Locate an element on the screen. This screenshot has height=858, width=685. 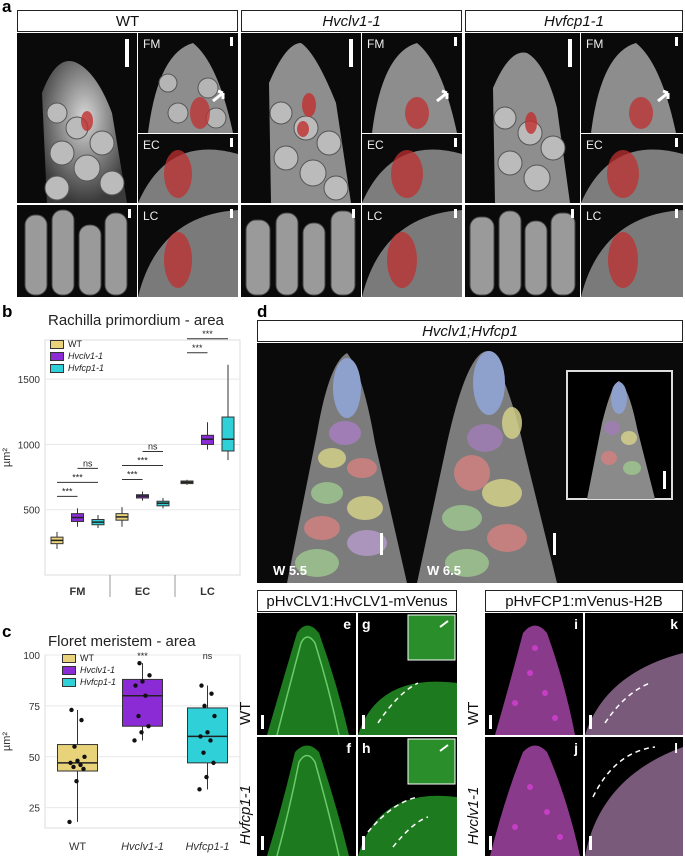
panel-a-label: a is located at coordinates (7, 8).